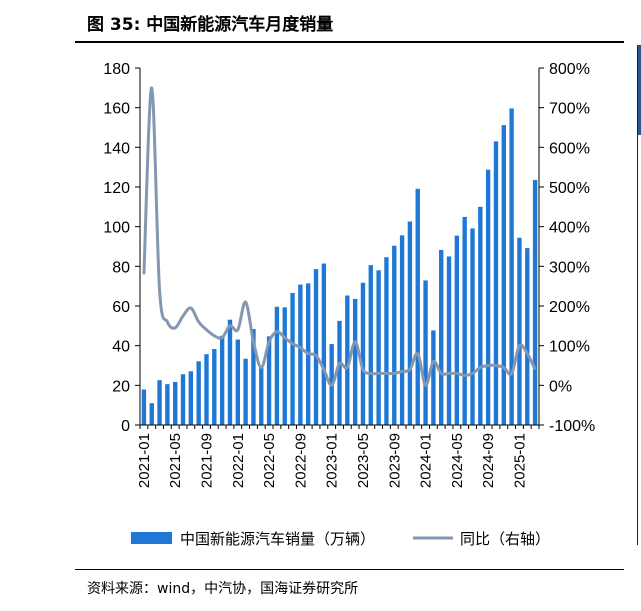 This screenshot has height=611, width=641. What do you see at coordinates (394, 460) in the screenshot?
I see `x-axis-tick-label: 2023-09` at bounding box center [394, 460].